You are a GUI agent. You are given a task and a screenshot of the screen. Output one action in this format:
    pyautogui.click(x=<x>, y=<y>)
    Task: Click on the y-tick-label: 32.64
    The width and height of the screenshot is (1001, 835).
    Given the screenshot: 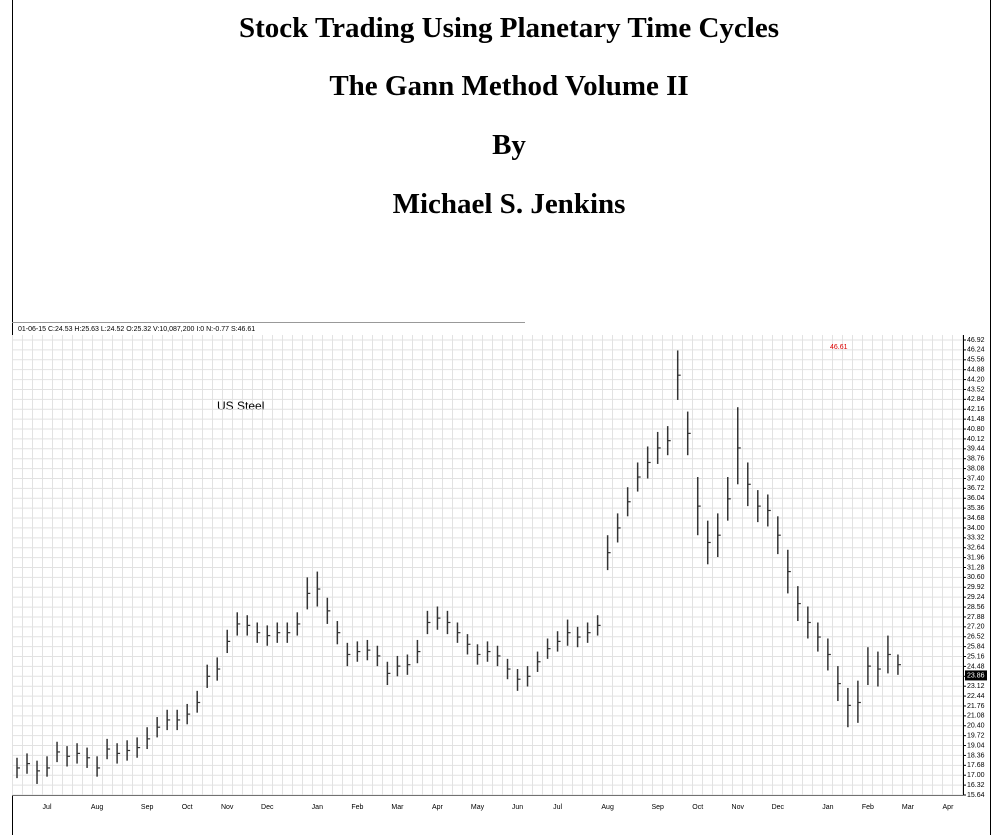 What is the action you would take?
    pyautogui.click(x=976, y=548)
    